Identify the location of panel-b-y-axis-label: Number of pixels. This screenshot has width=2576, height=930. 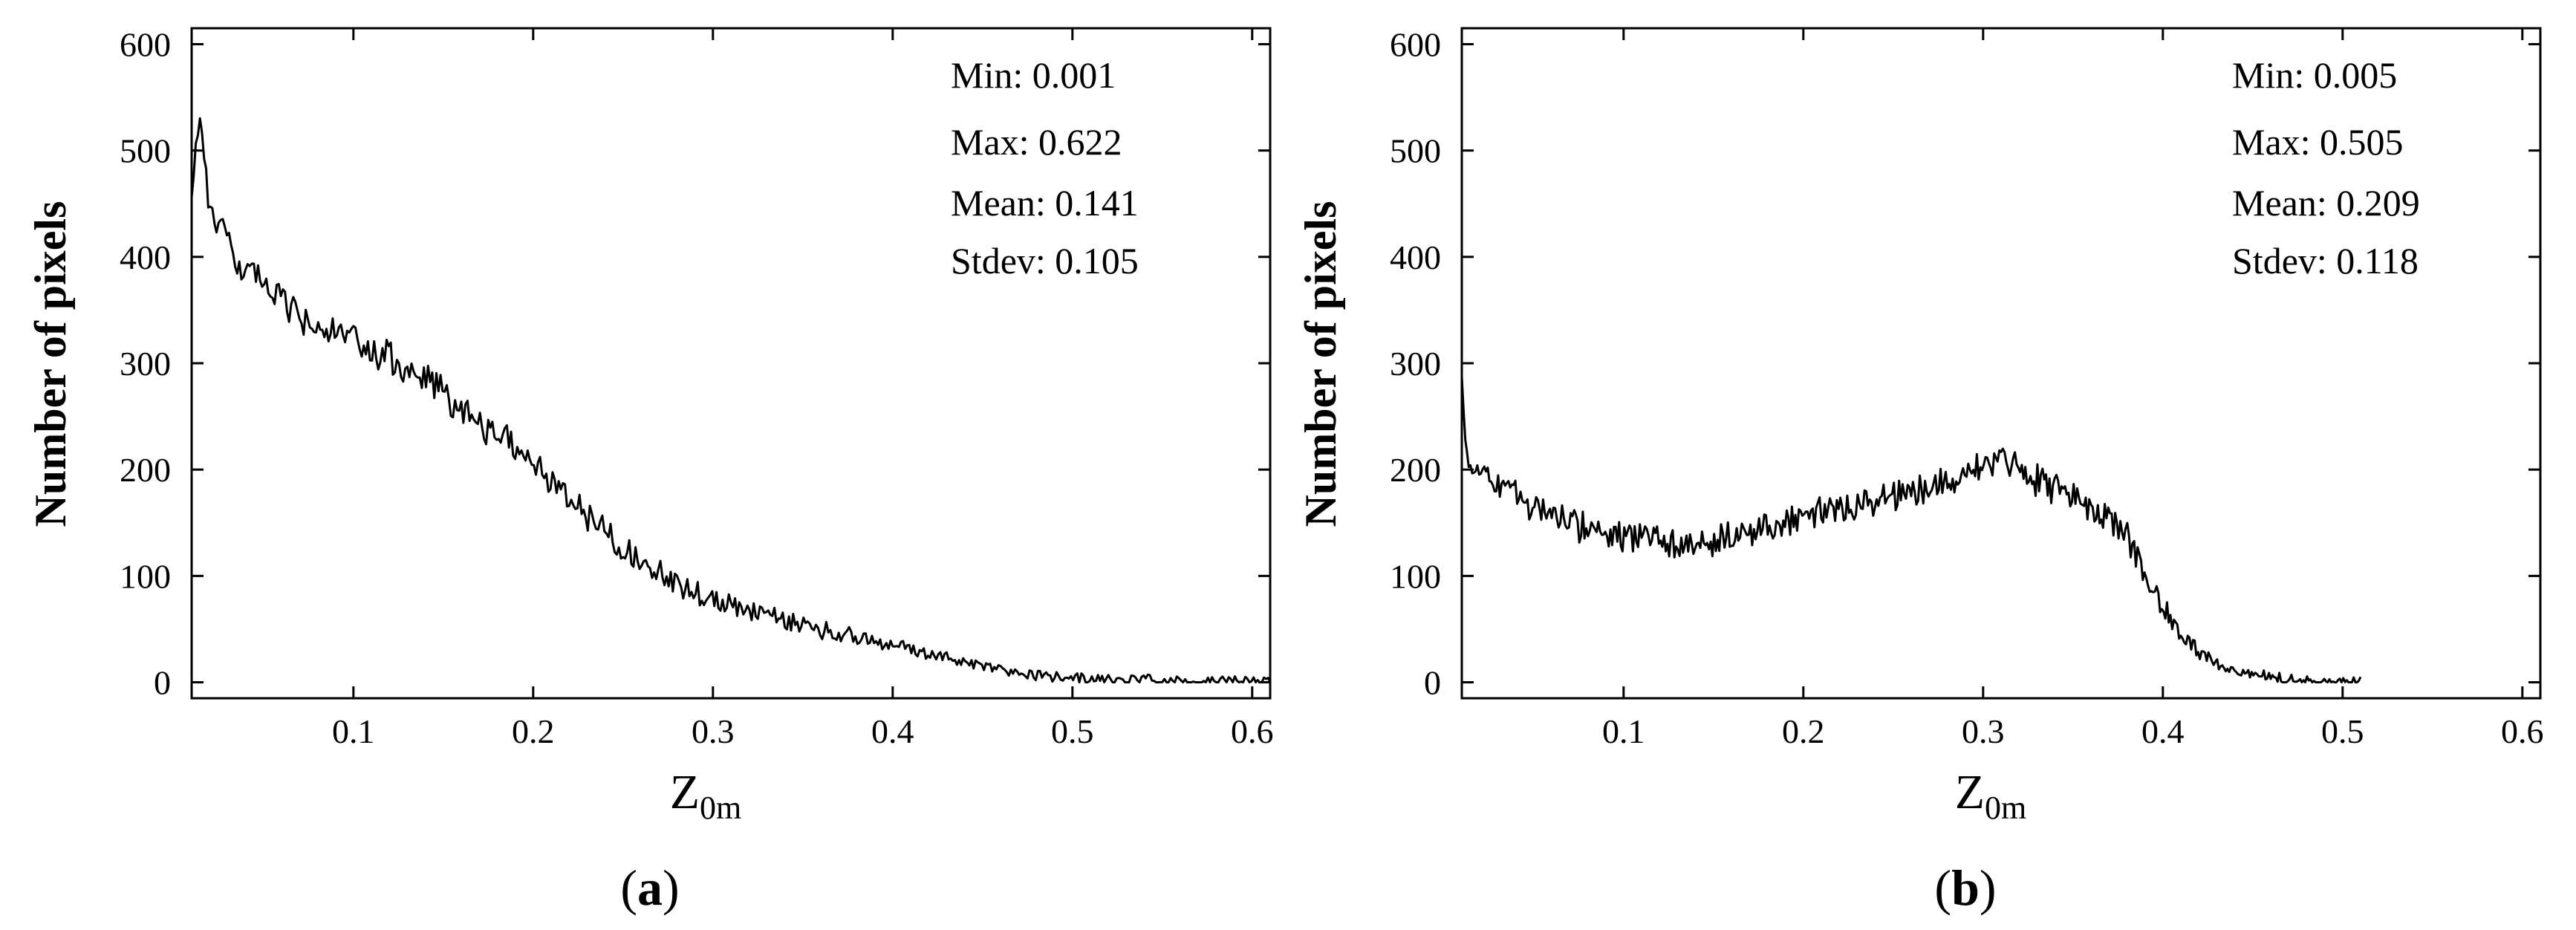
(1320, 364).